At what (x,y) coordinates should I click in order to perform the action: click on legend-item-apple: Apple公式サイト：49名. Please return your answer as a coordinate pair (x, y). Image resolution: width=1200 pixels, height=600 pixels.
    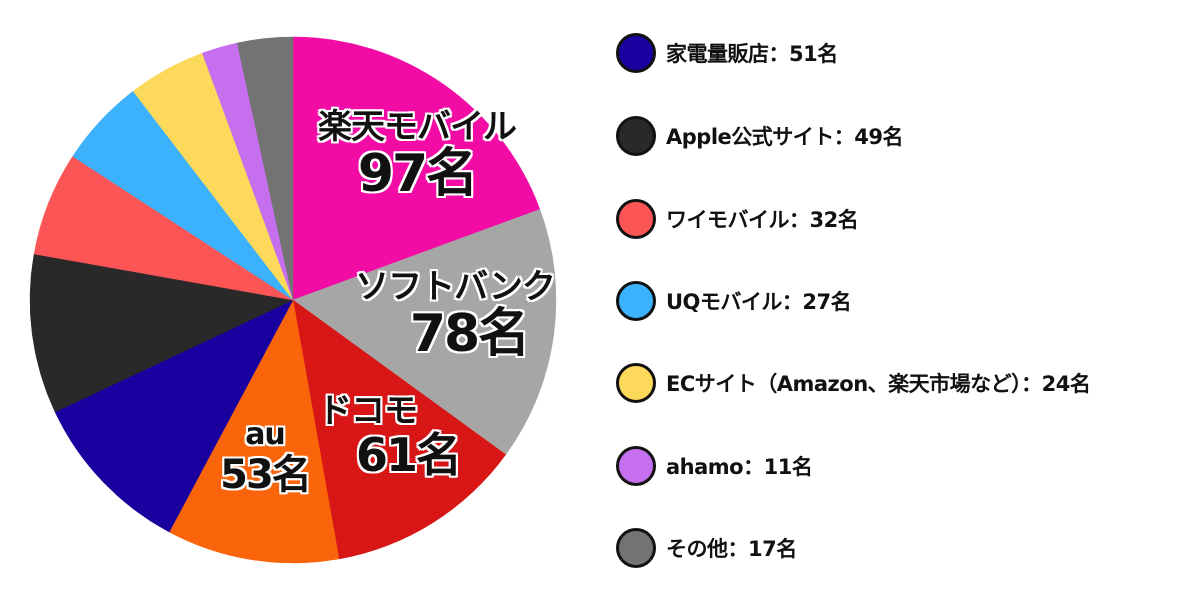
    Looking at the image, I should click on (759, 136).